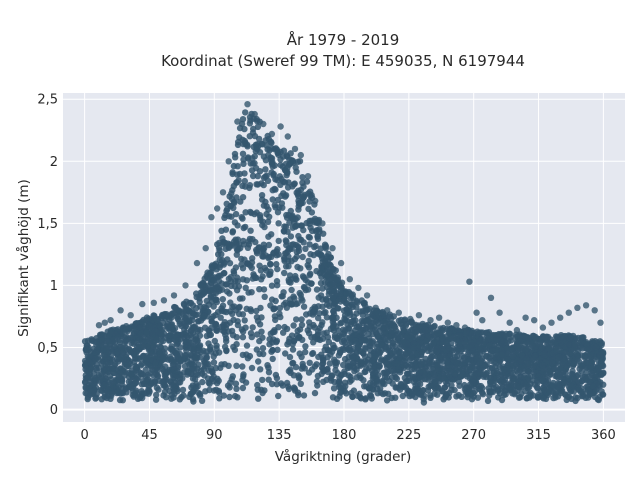  What do you see at coordinates (47, 348) in the screenshot?
I see `y-tick-label: 0,5` at bounding box center [47, 348].